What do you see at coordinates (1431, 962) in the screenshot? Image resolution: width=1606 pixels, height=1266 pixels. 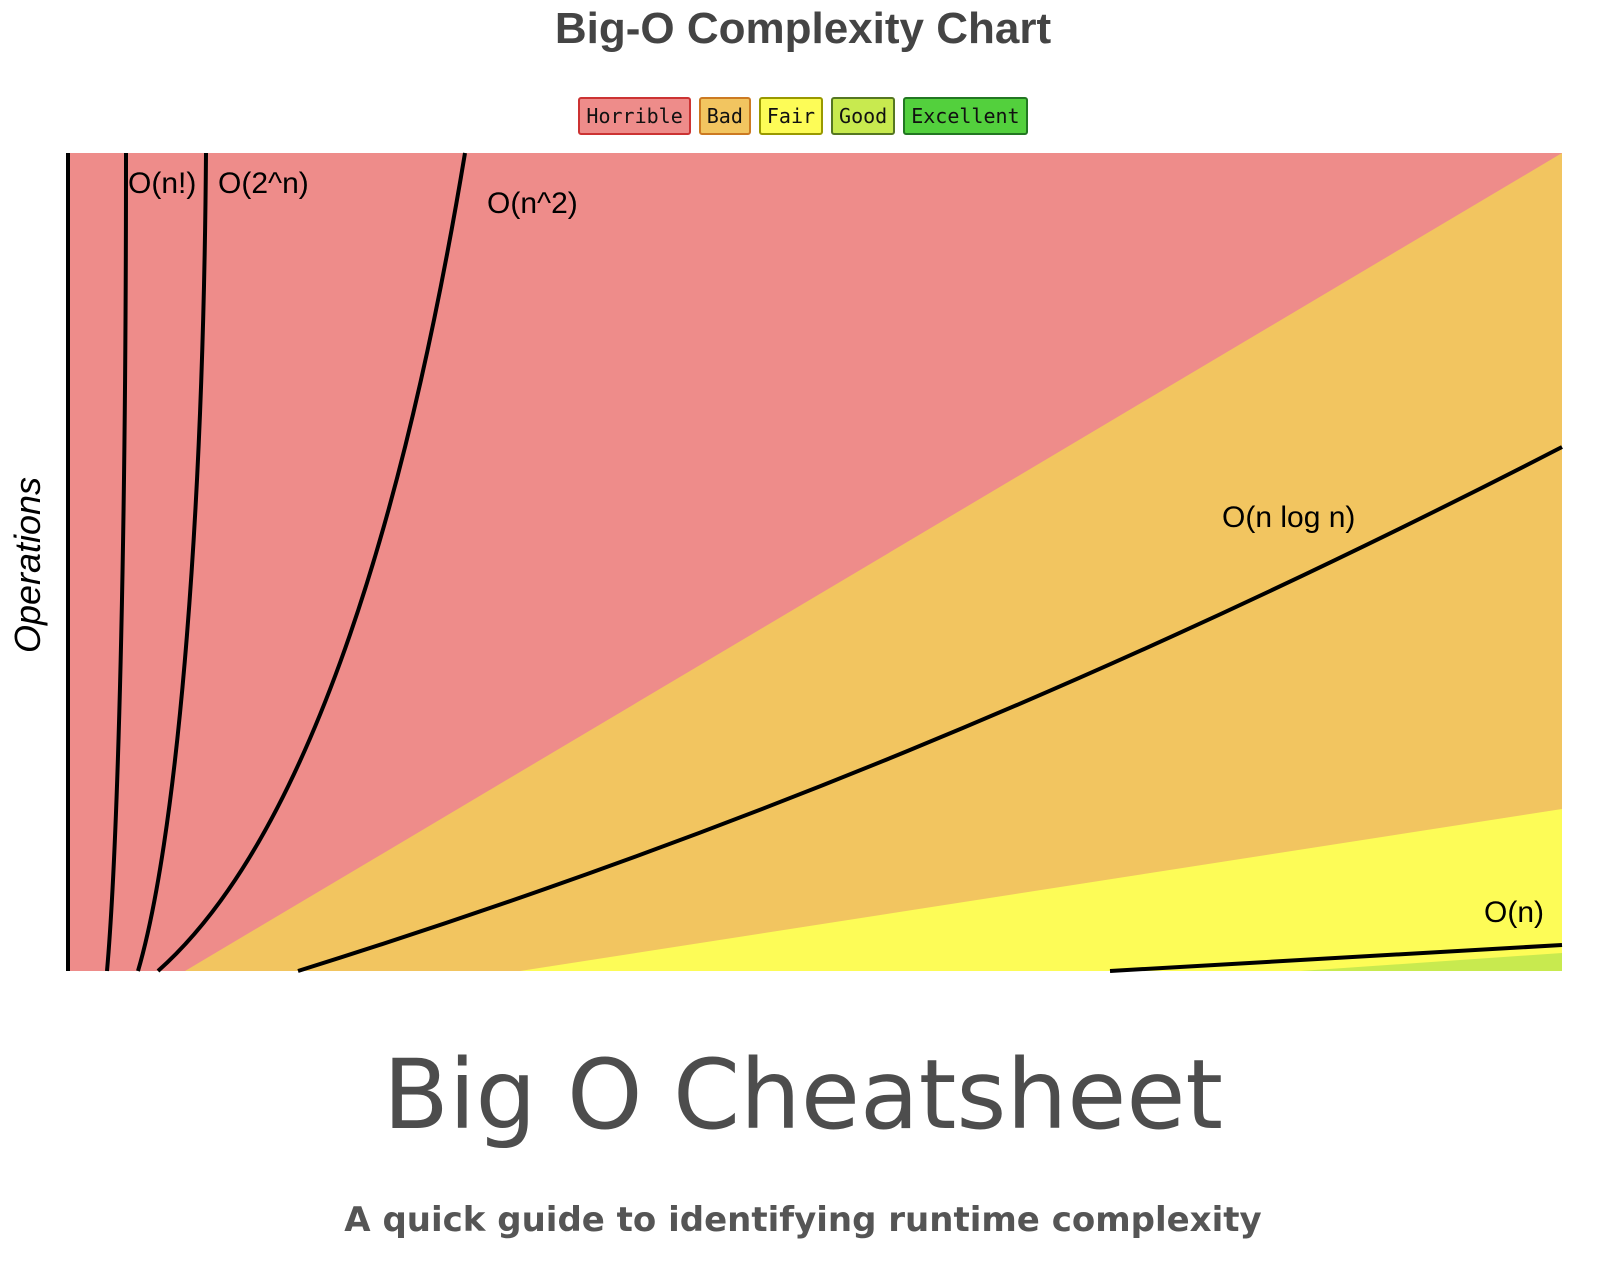 I see `region-good` at bounding box center [1431, 962].